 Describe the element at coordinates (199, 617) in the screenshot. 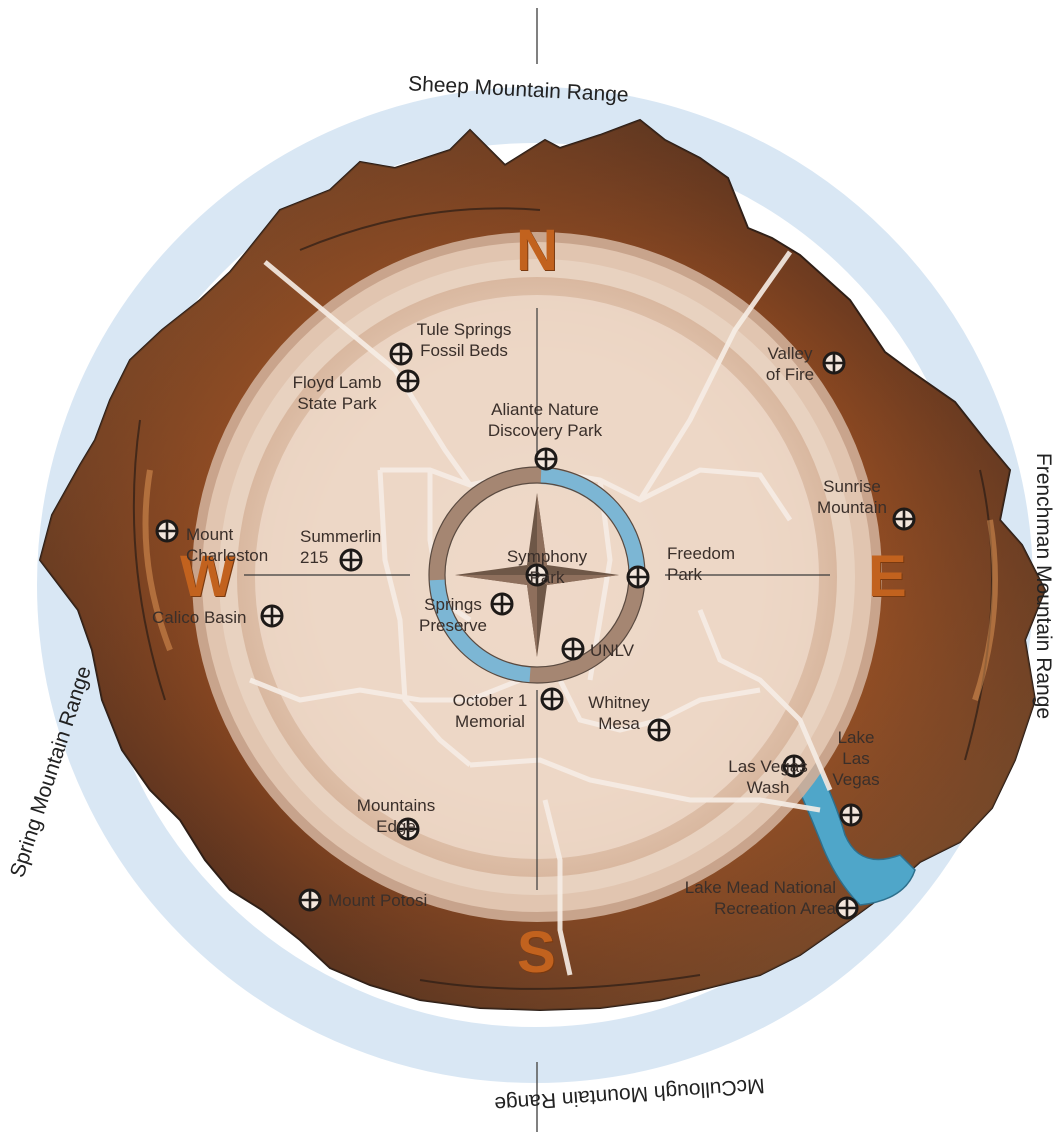

I see `place-label-calico-basin: Calico Basin` at that location.